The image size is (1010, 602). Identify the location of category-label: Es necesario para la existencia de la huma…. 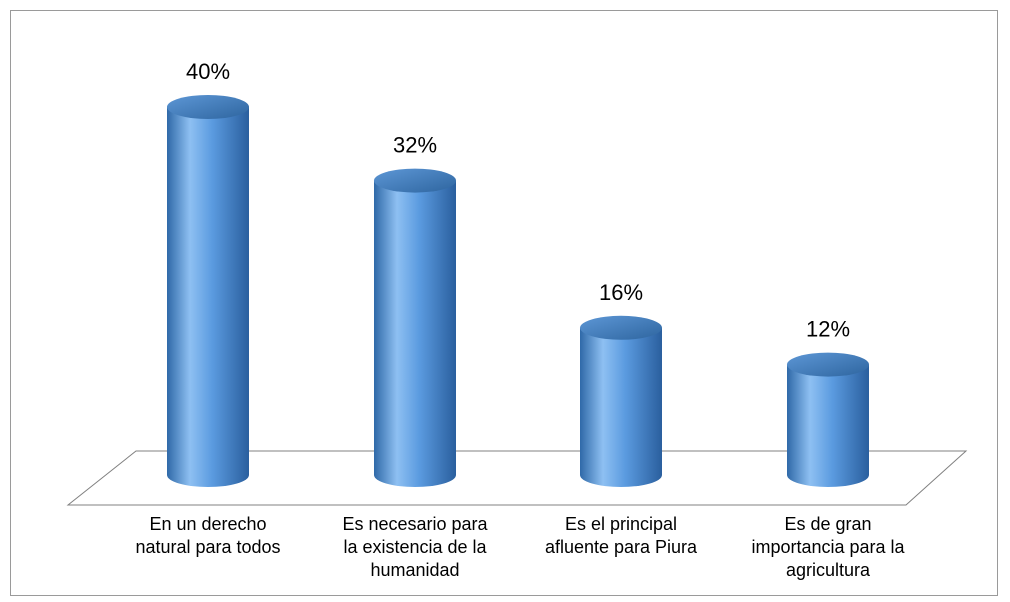
(415, 547).